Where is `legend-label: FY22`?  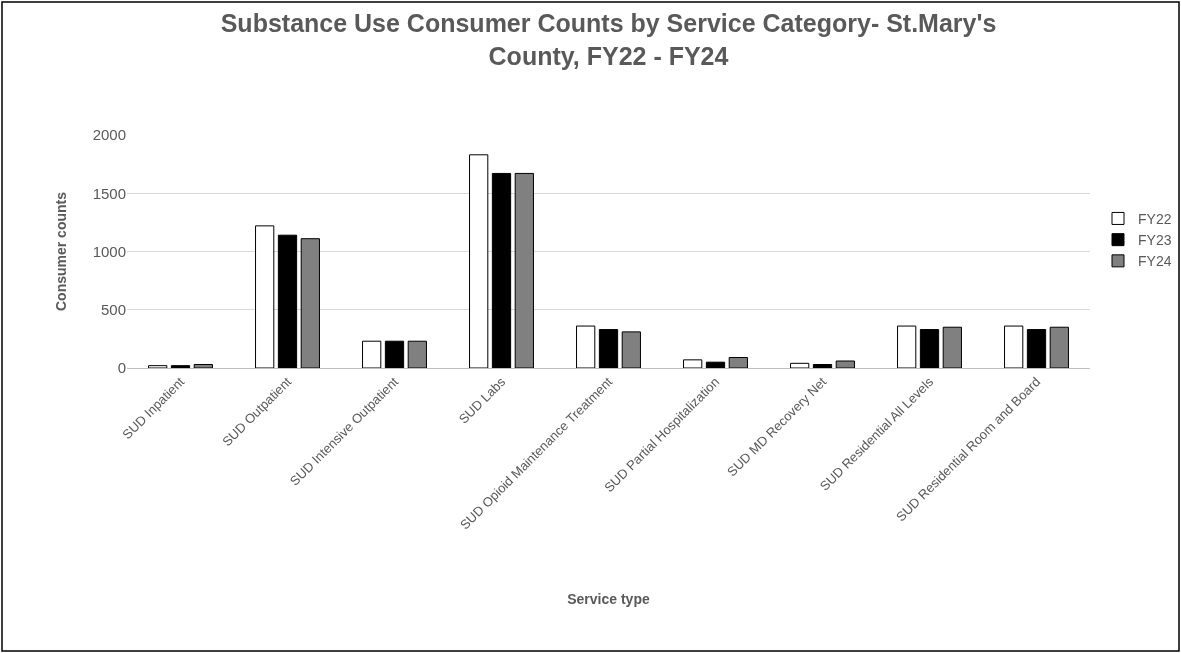 legend-label: FY22 is located at coordinates (1155, 218).